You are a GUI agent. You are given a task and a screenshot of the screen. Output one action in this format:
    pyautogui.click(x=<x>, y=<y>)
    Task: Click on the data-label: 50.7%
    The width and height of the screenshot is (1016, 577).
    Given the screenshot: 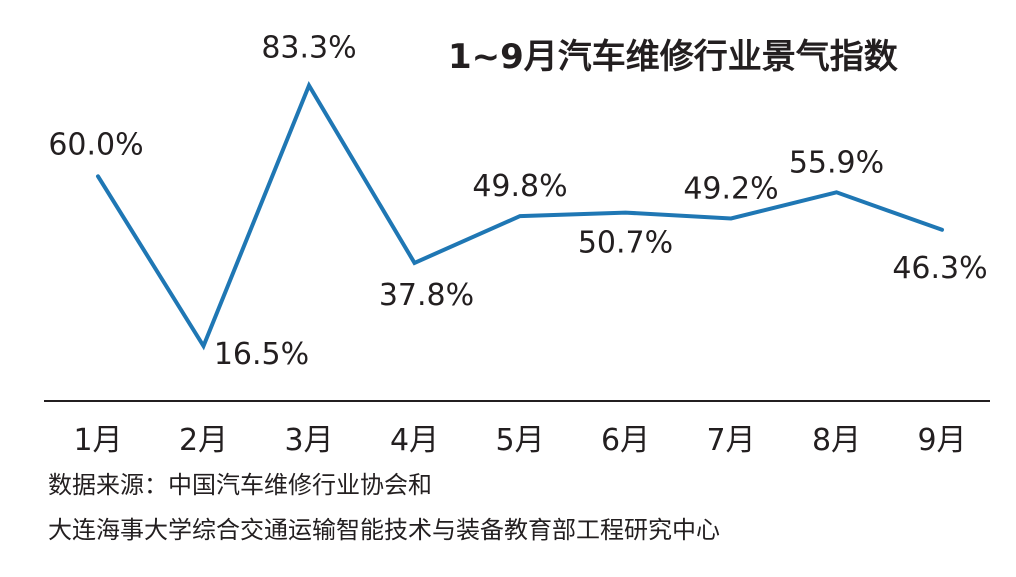 What is the action you would take?
    pyautogui.click(x=625, y=243)
    